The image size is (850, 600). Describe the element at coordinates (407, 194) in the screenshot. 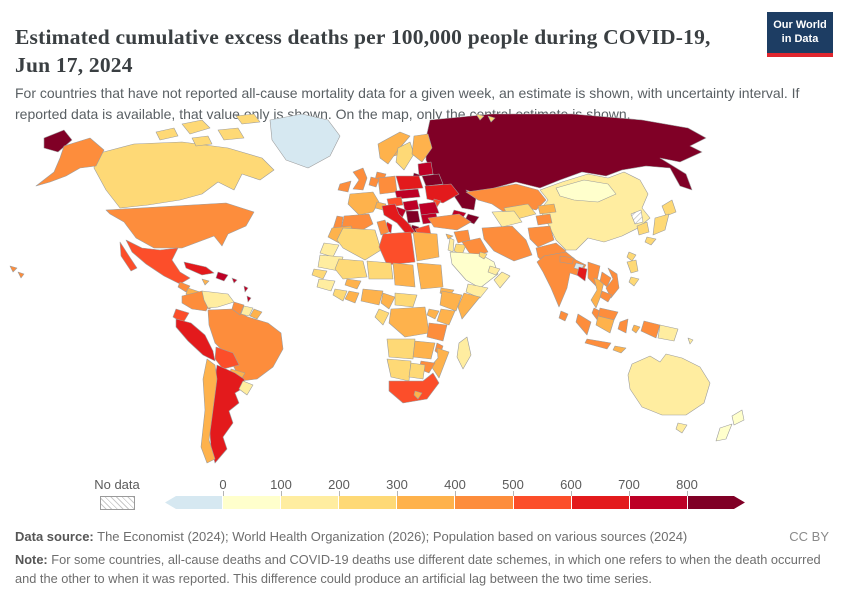

I see `country-czech-slovakia` at that location.